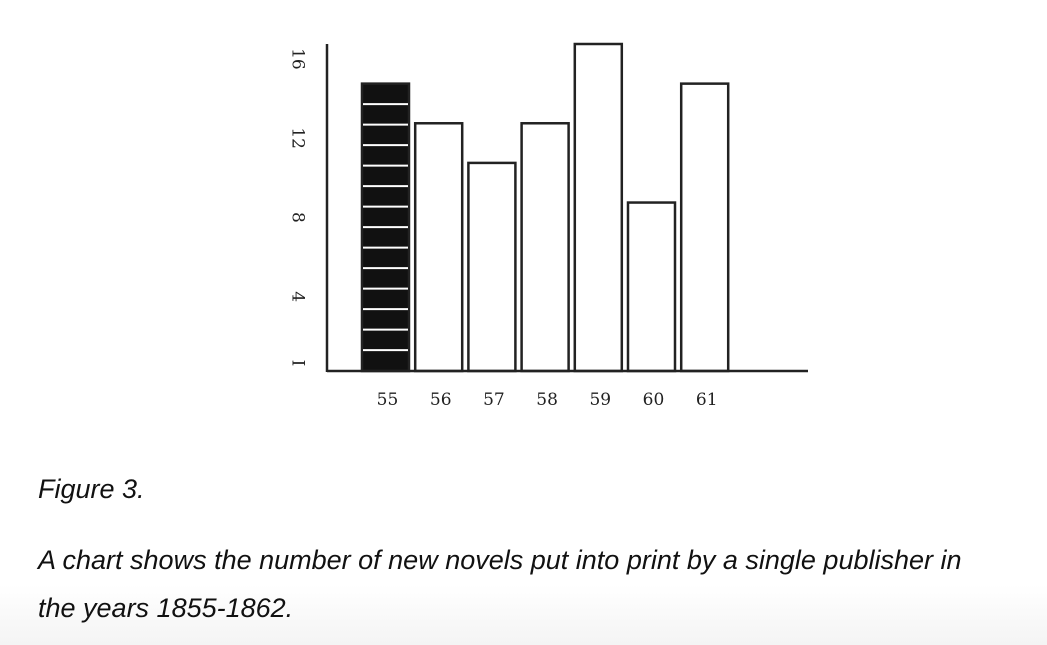 This screenshot has width=1047, height=645. What do you see at coordinates (298, 363) in the screenshot?
I see `y-tick-label: I` at bounding box center [298, 363].